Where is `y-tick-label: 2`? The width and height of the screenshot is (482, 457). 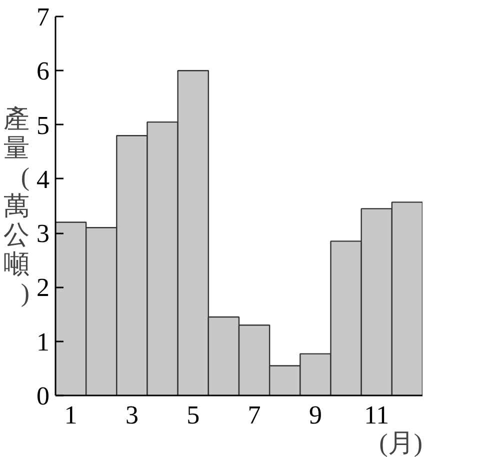 y-tick-label: 2 is located at coordinates (43, 287).